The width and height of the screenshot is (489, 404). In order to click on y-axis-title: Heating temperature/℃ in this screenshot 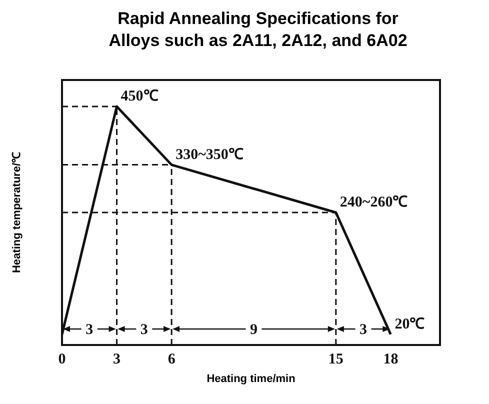, I will do `click(17, 213)`.